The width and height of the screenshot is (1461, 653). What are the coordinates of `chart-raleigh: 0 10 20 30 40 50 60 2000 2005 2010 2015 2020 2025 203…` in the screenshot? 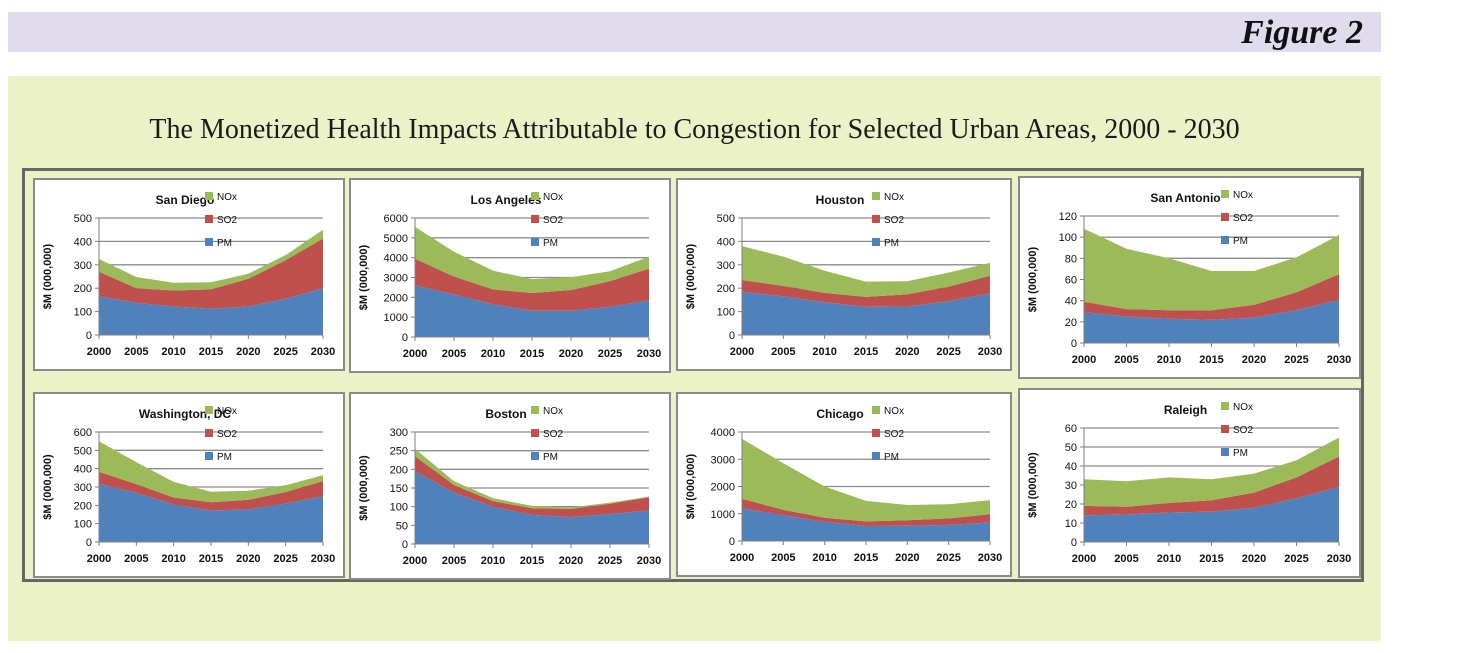 It's located at (1189, 483).